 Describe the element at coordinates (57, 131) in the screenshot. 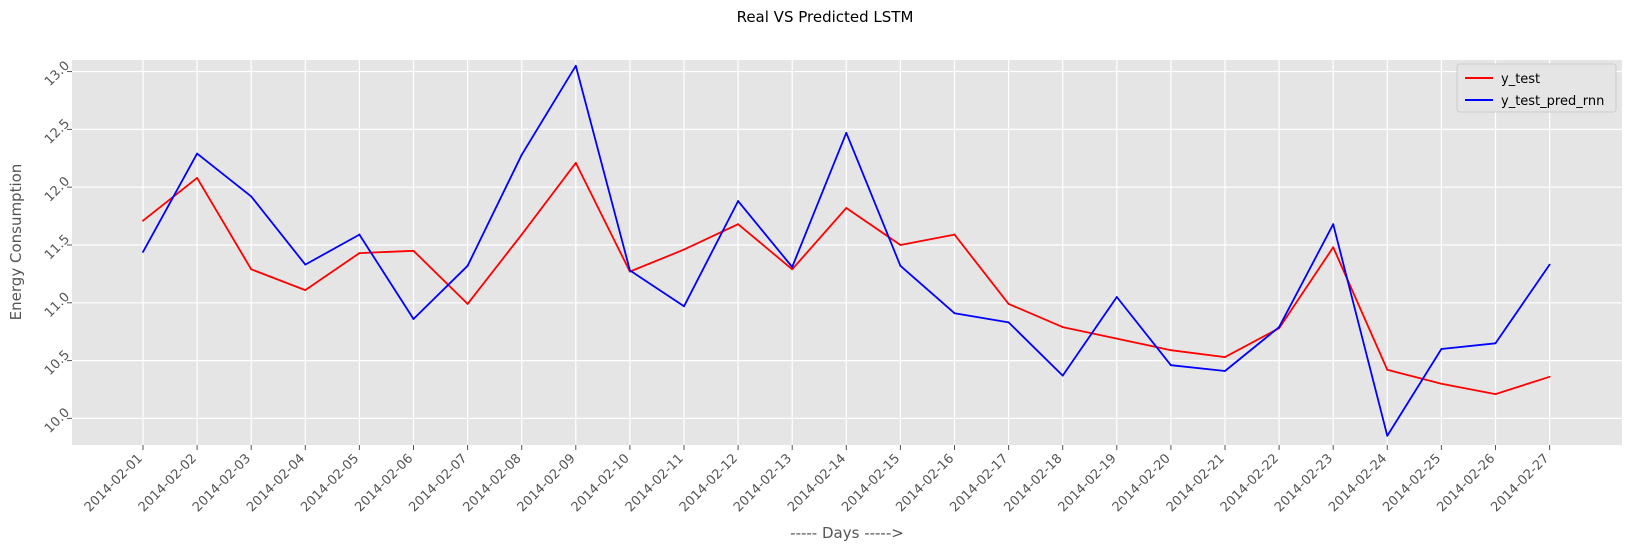

I see `y-tick-label: 12.5` at that location.